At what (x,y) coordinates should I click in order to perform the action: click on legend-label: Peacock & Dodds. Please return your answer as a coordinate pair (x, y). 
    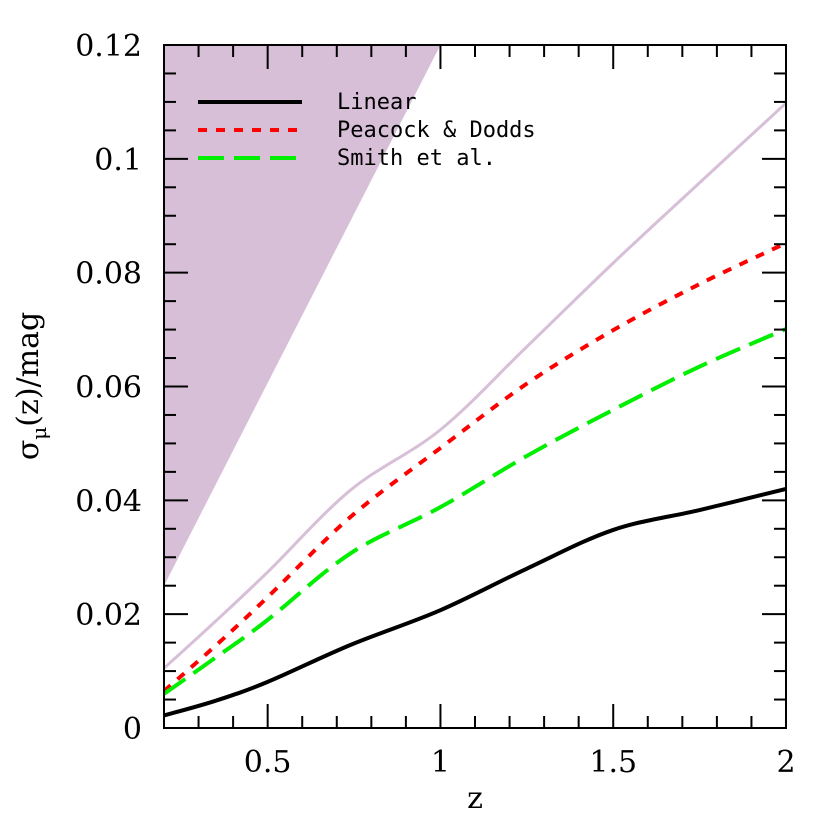
    Looking at the image, I should click on (436, 130).